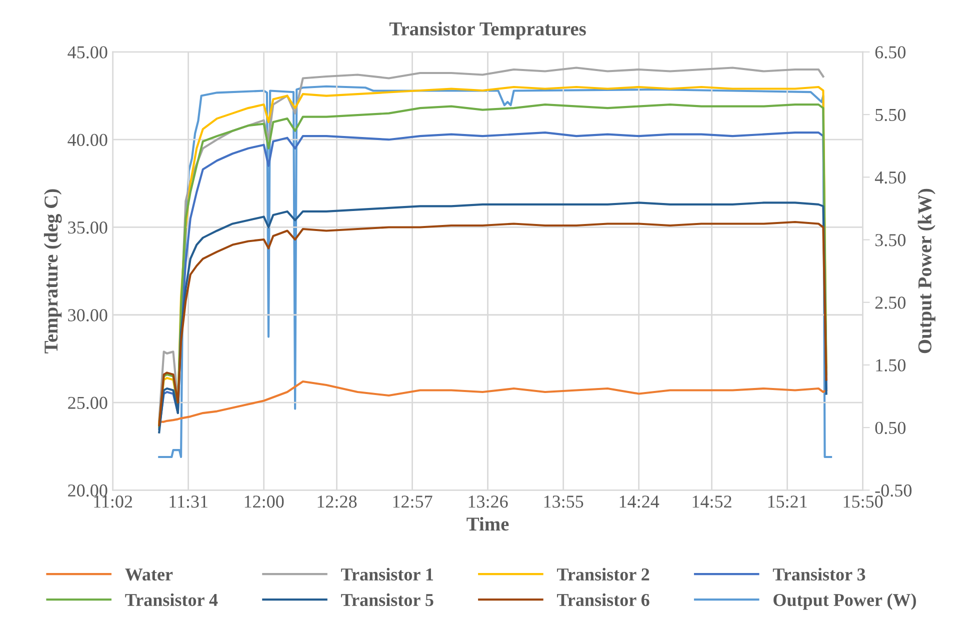  What do you see at coordinates (488, 502) in the screenshot?
I see `x-tick-label: 13:26` at bounding box center [488, 502].